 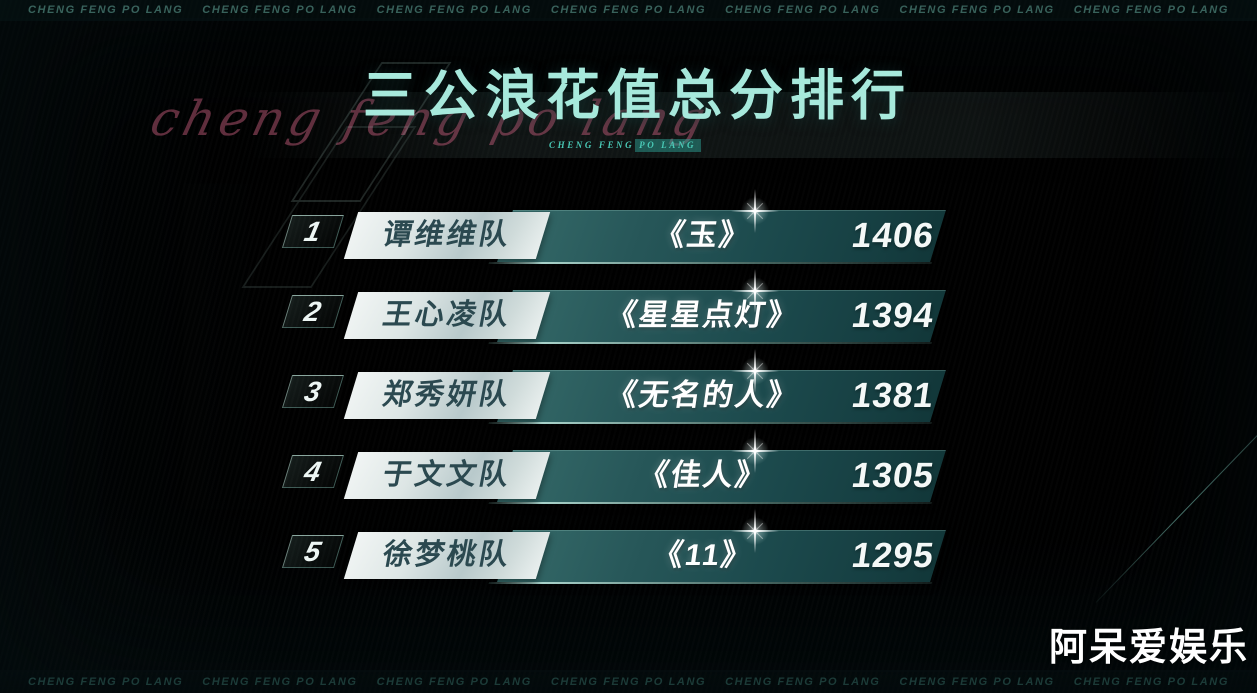 What do you see at coordinates (893, 395) in the screenshot?
I see `score-value: 1381` at bounding box center [893, 395].